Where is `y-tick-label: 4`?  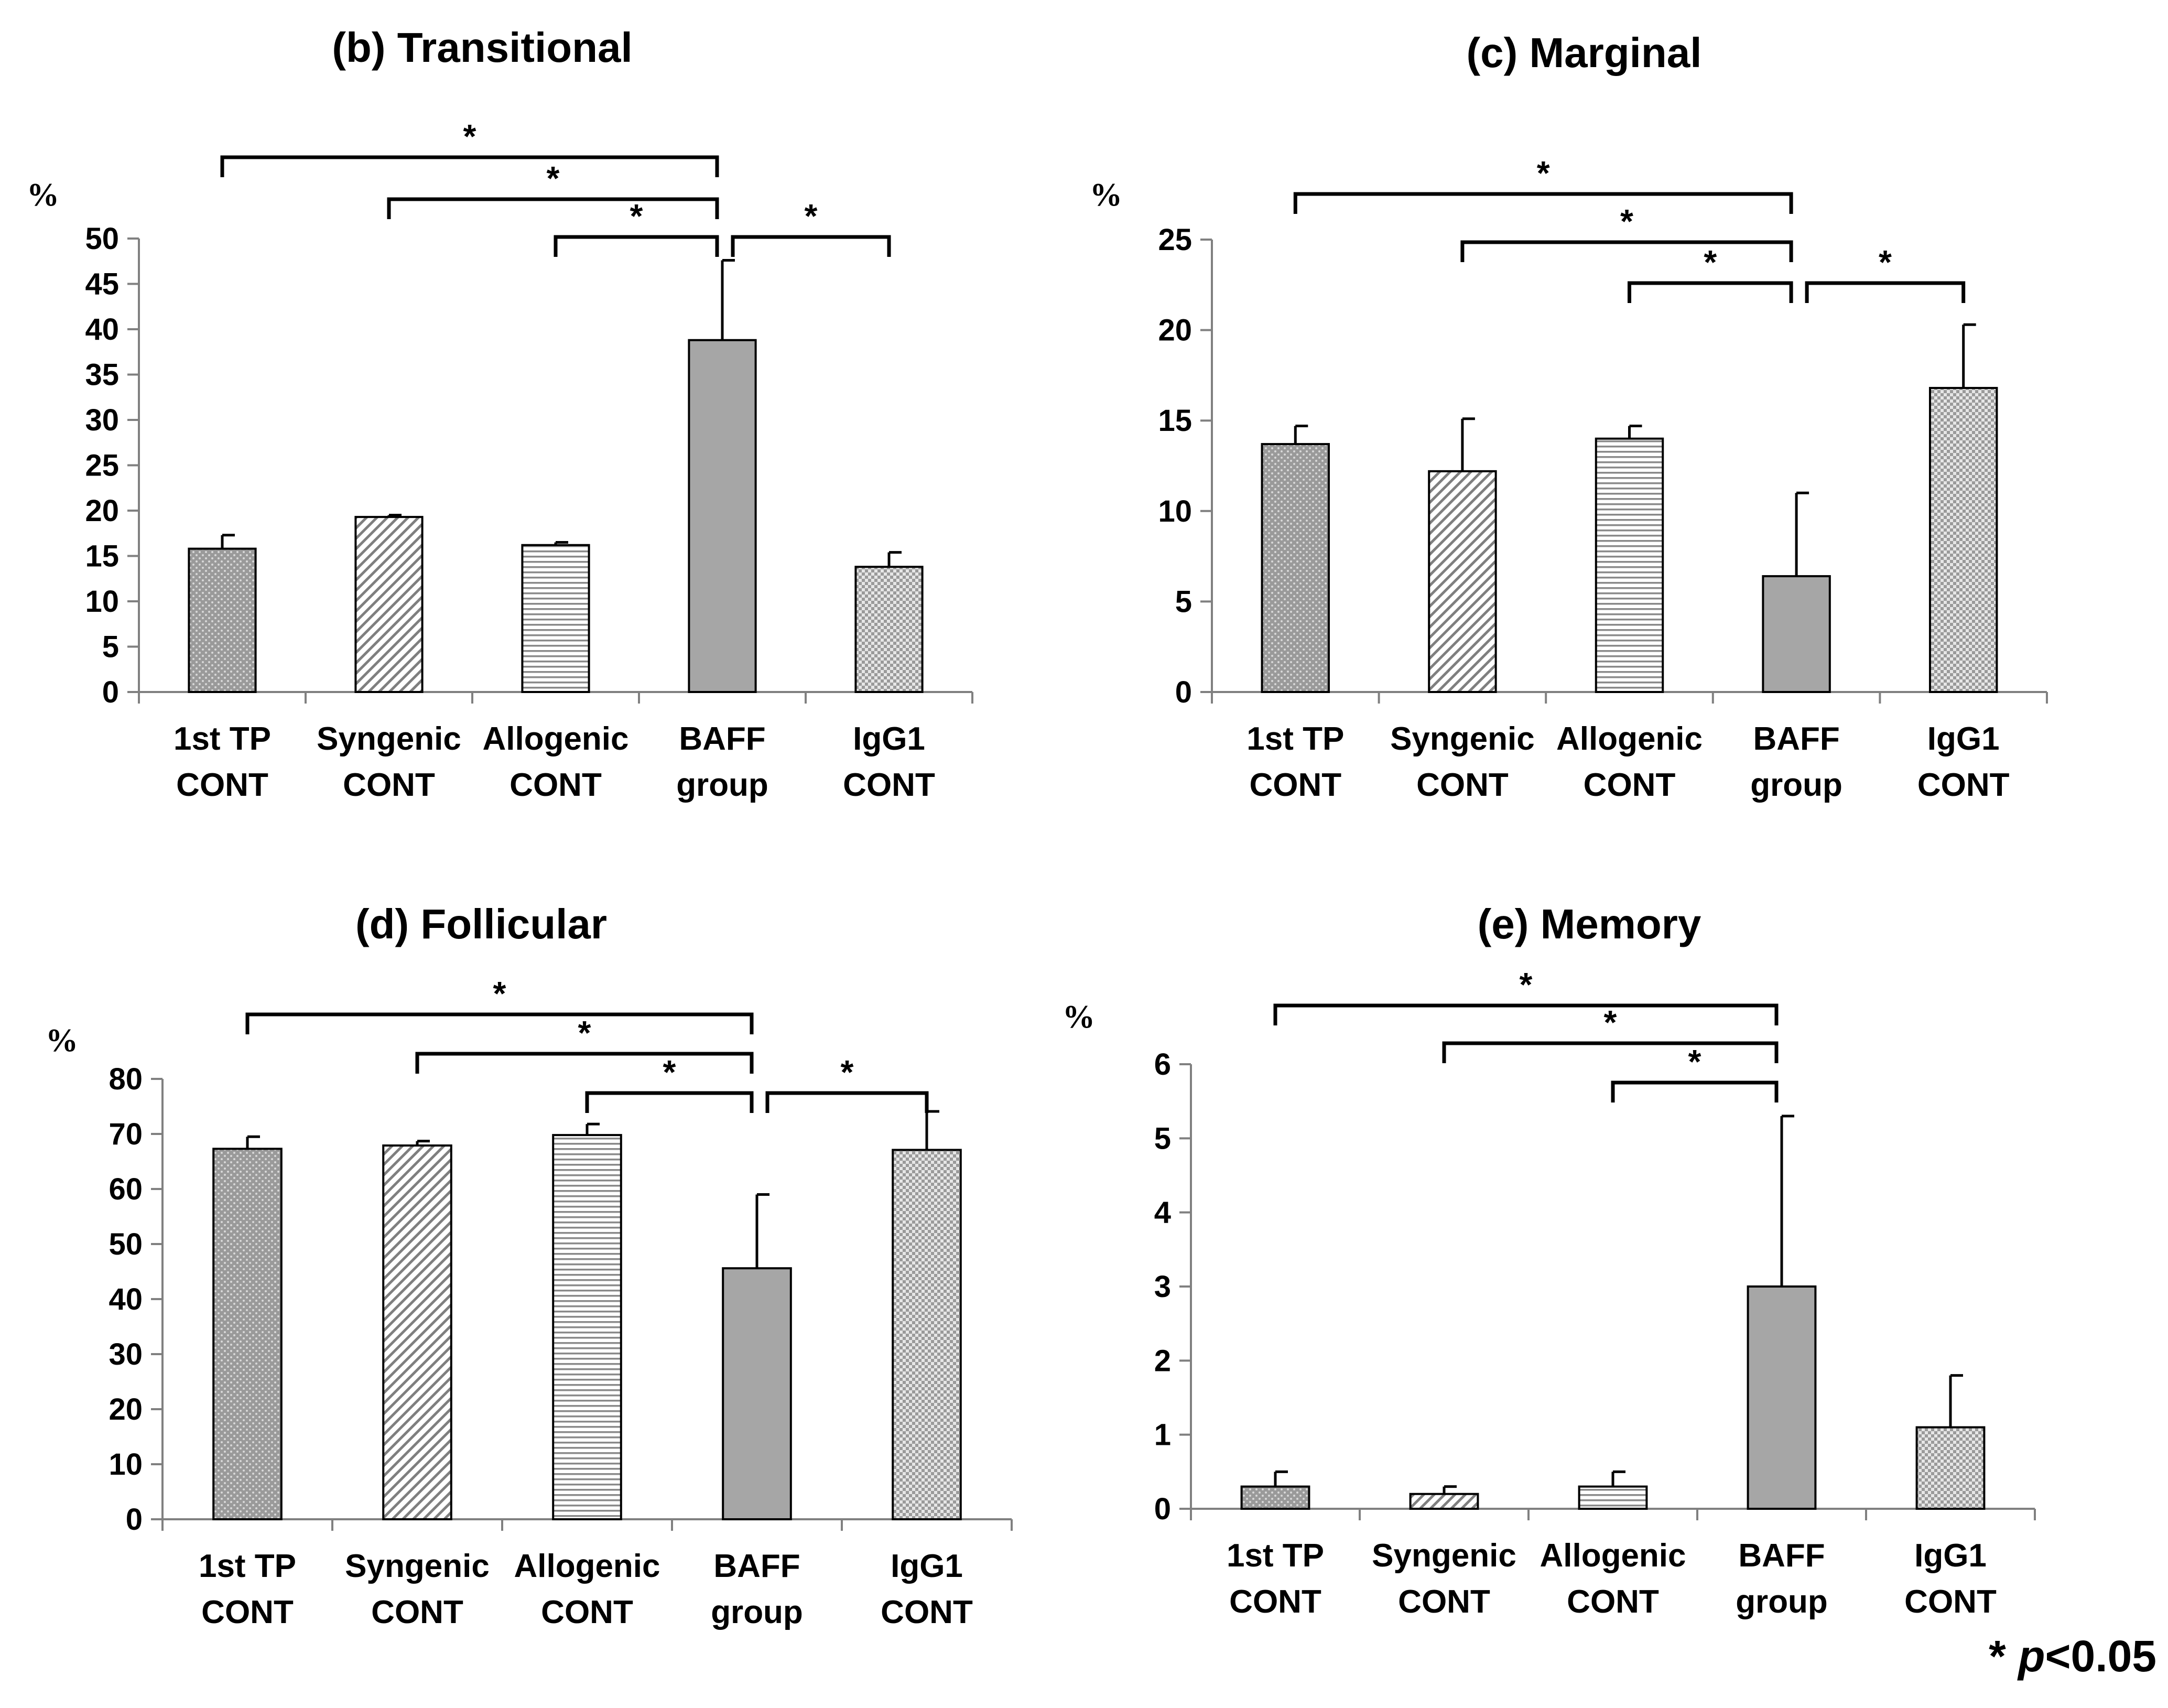 y-tick-label: 4 is located at coordinates (1162, 1213).